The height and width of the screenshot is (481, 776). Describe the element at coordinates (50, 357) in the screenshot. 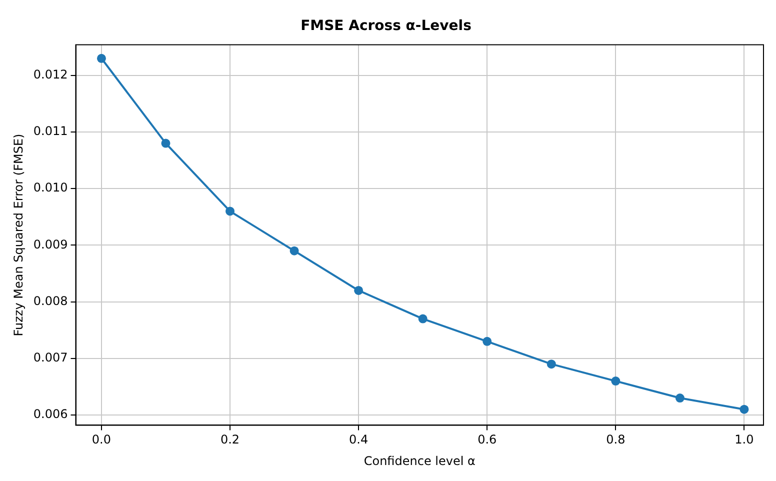

I see `y-tick-label: 0.007` at that location.